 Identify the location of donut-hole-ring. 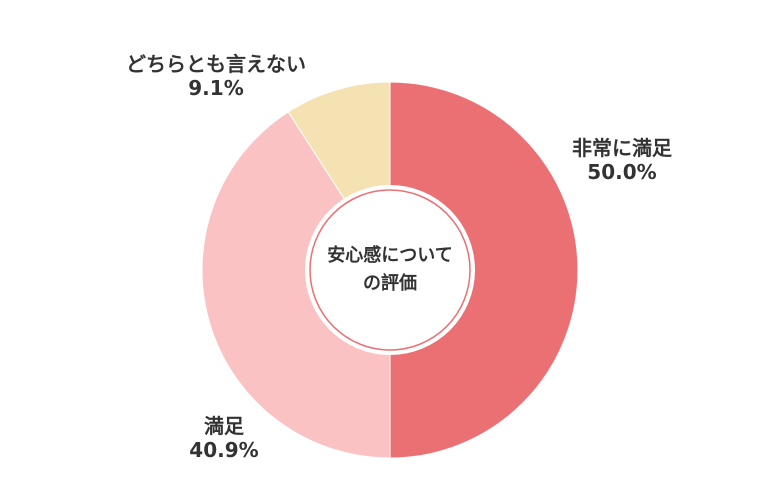
(390, 270).